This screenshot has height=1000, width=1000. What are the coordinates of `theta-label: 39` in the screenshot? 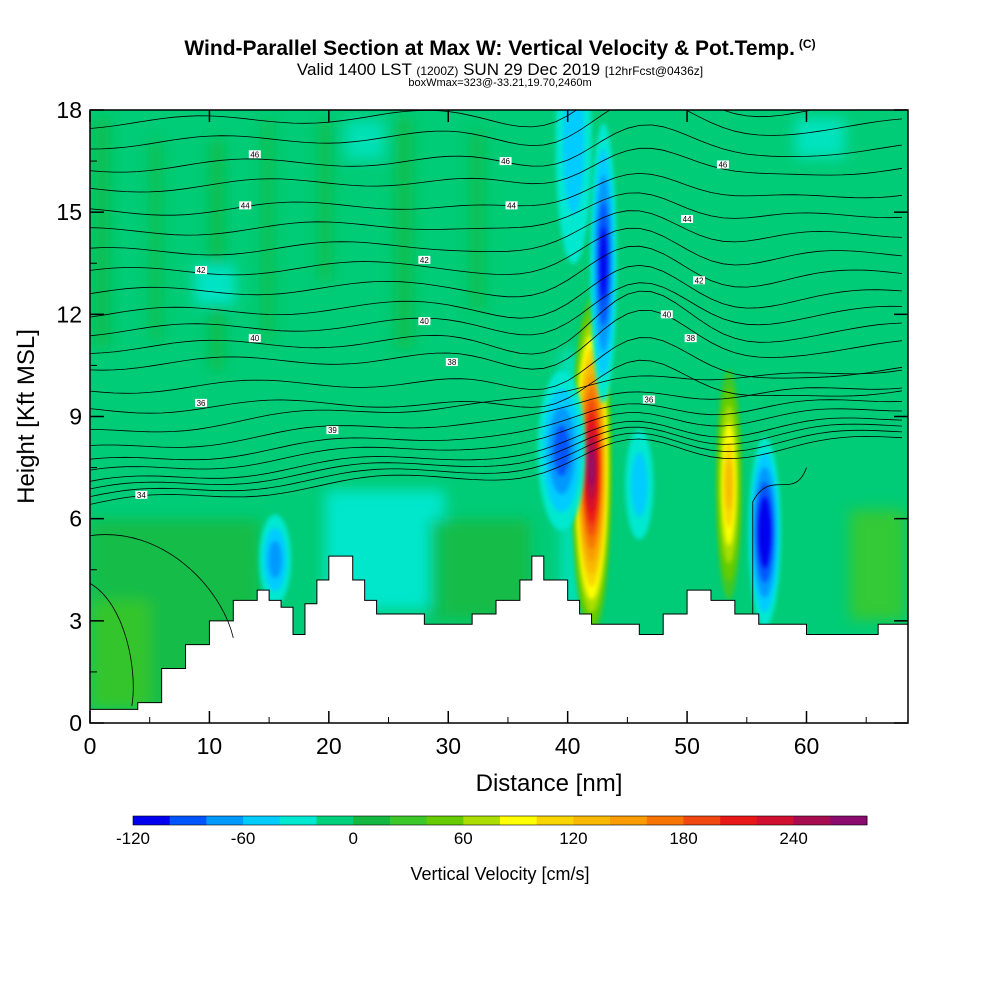 It's located at (332, 430).